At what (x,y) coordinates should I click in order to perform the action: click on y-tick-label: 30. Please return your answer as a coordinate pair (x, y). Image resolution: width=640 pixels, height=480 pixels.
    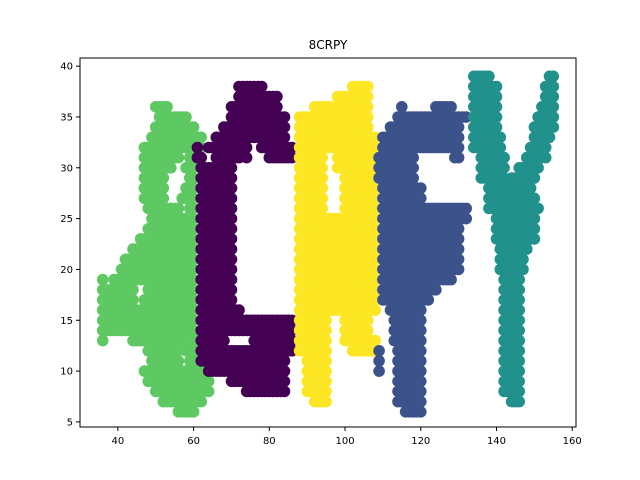
    Looking at the image, I should click on (66, 168).